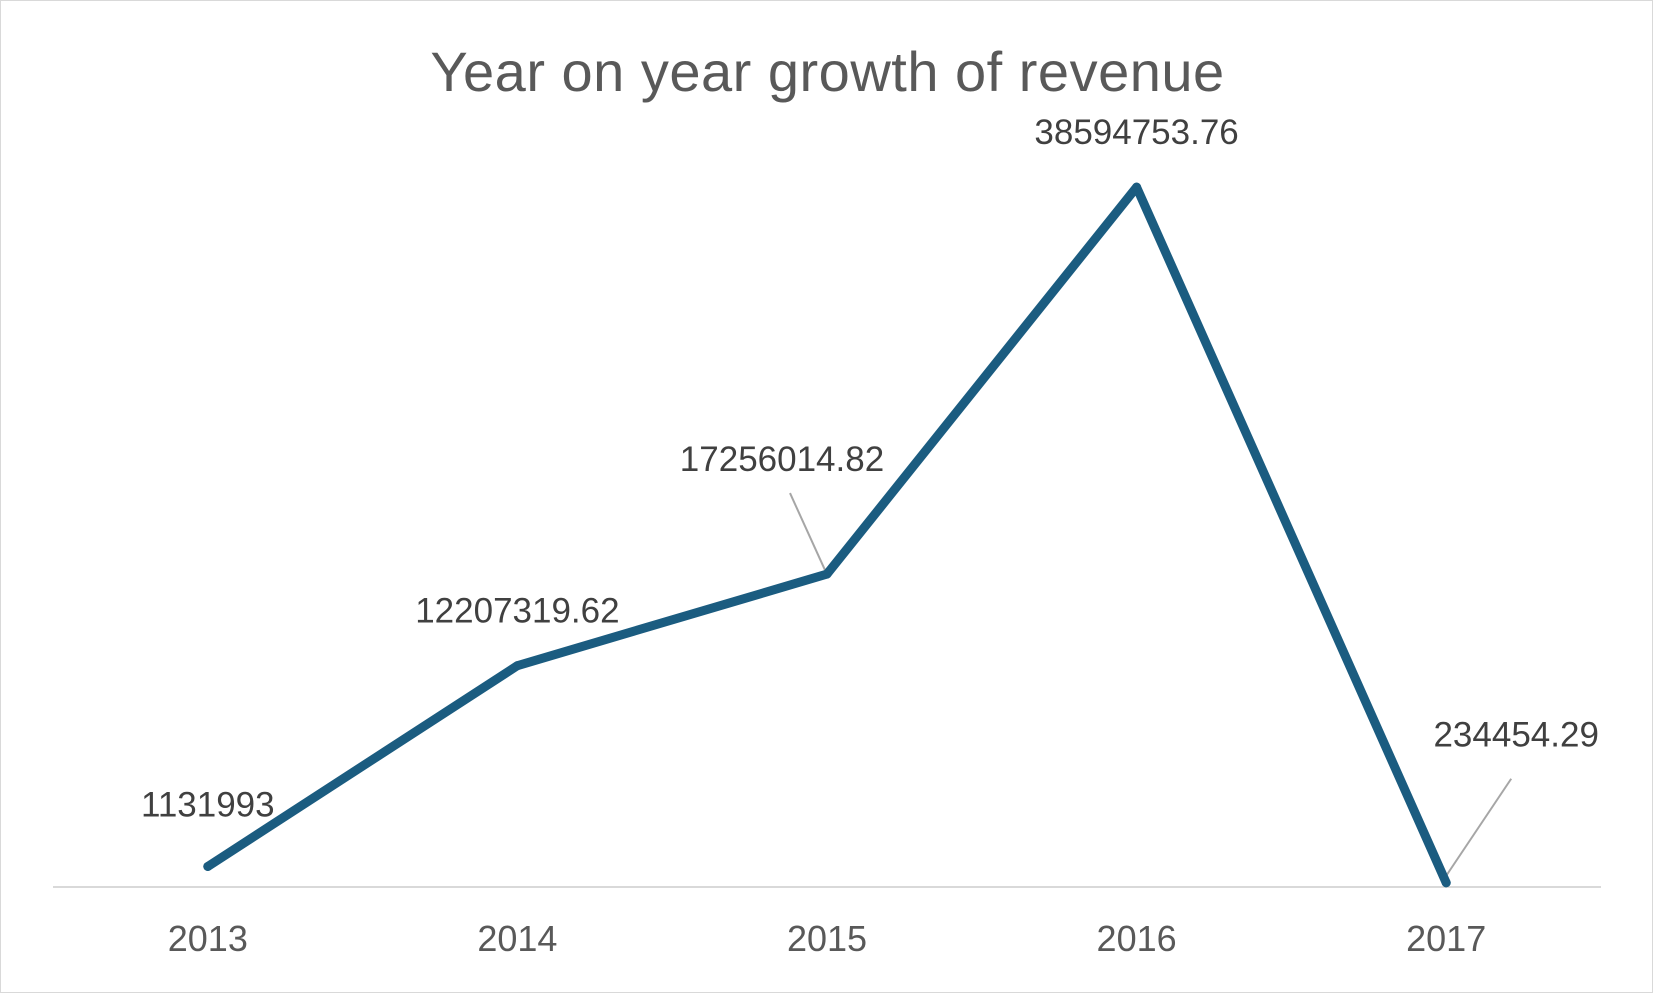 This screenshot has width=1653, height=994. Describe the element at coordinates (517, 611) in the screenshot. I see `data-label-2014: 12207319.62` at that location.